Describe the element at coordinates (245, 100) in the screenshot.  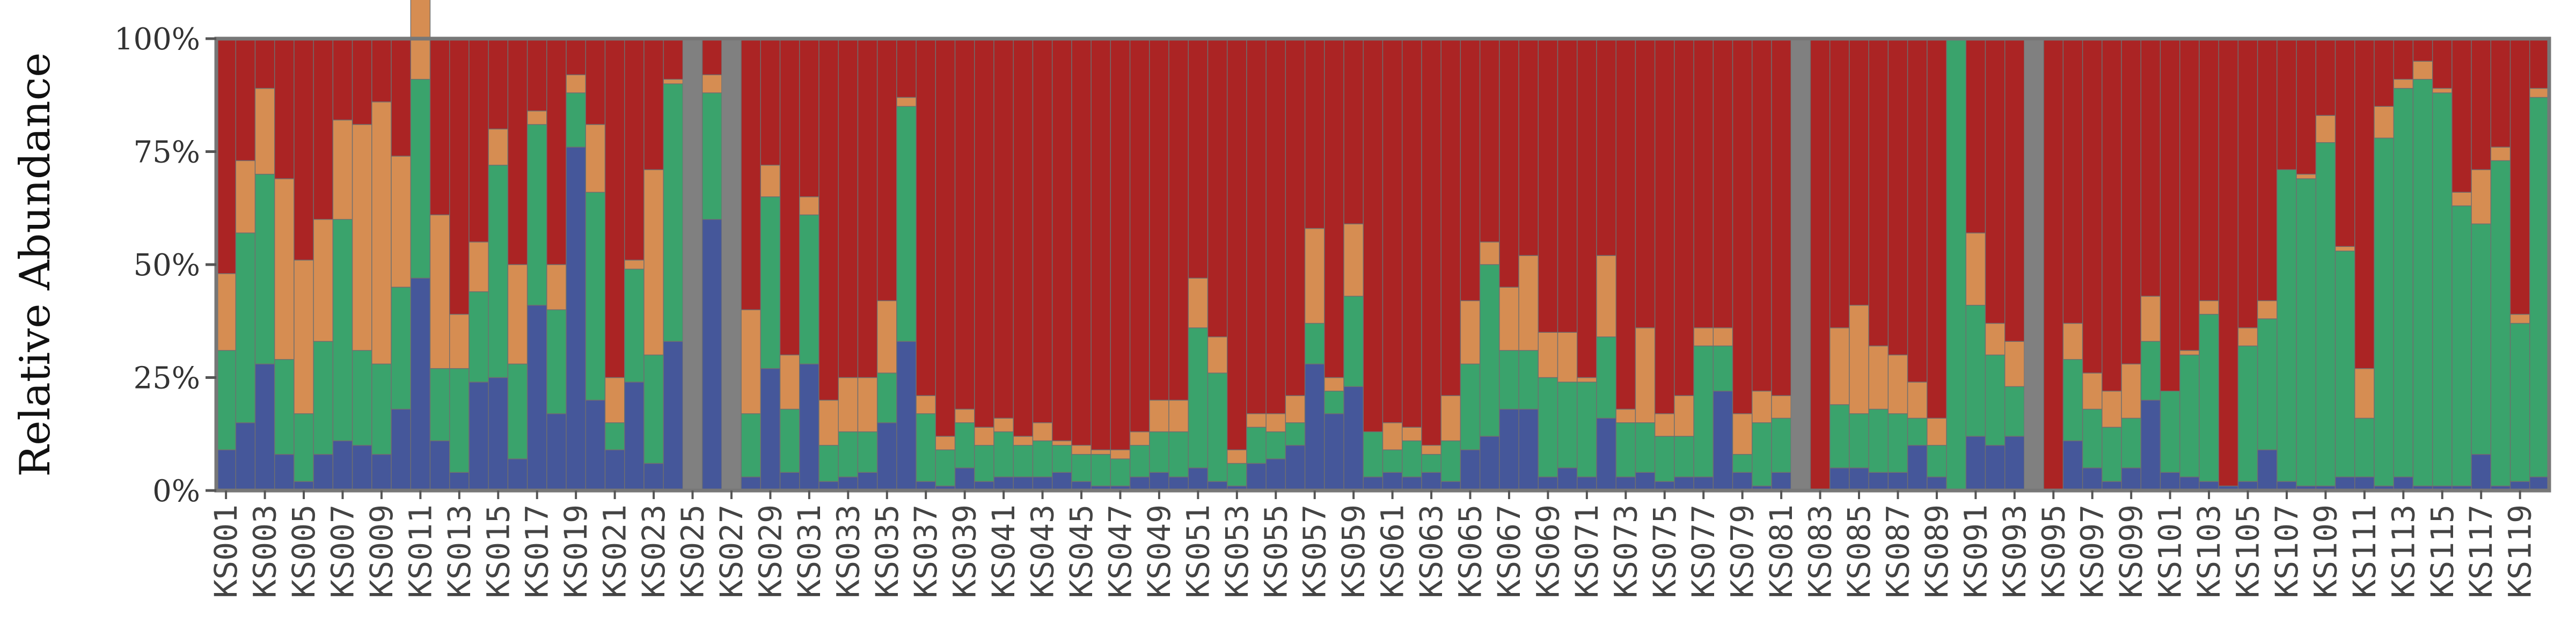
I see `bar-segment-3-ks002` at that location.